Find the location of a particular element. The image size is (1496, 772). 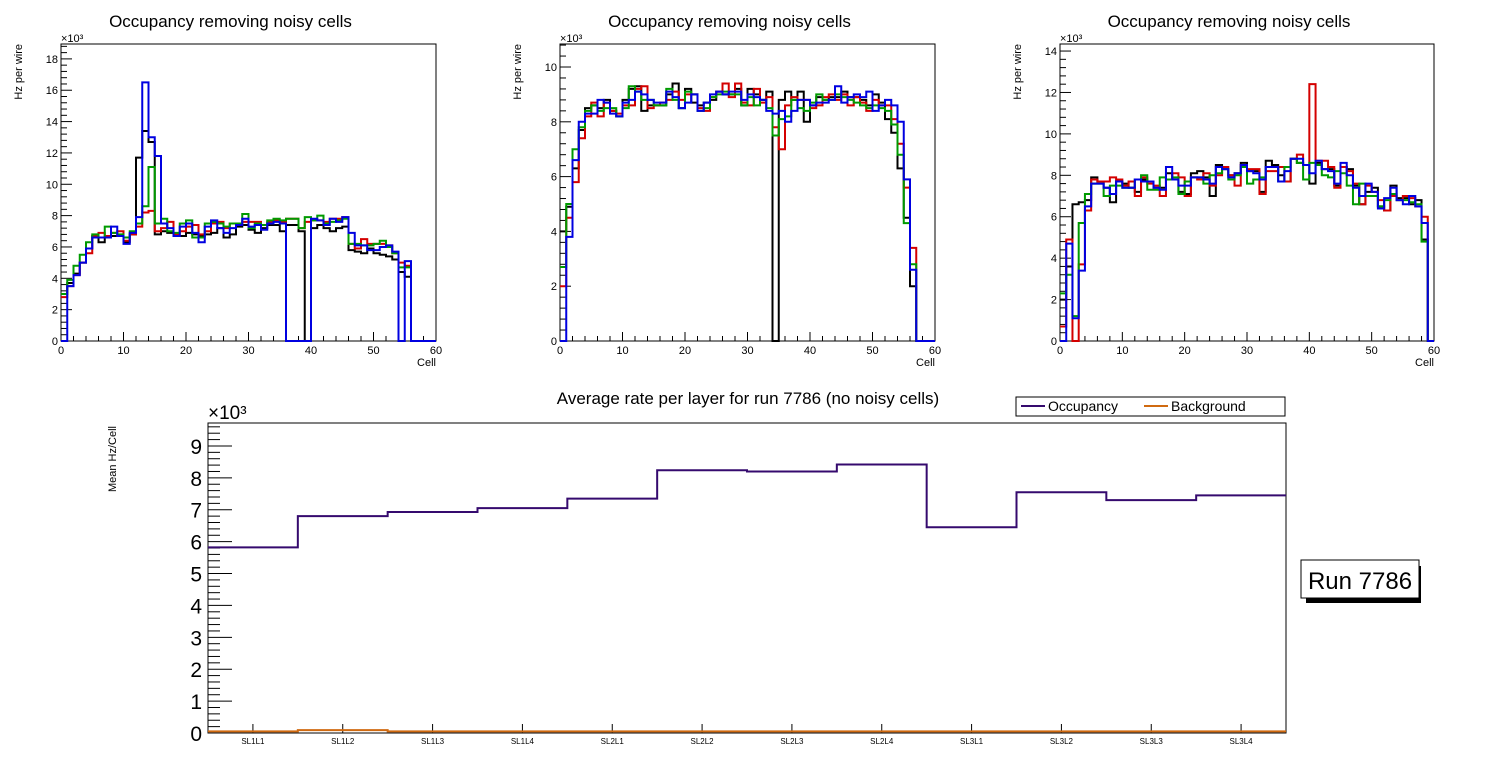

x-category-label: SL2L2 is located at coordinates (703, 741).